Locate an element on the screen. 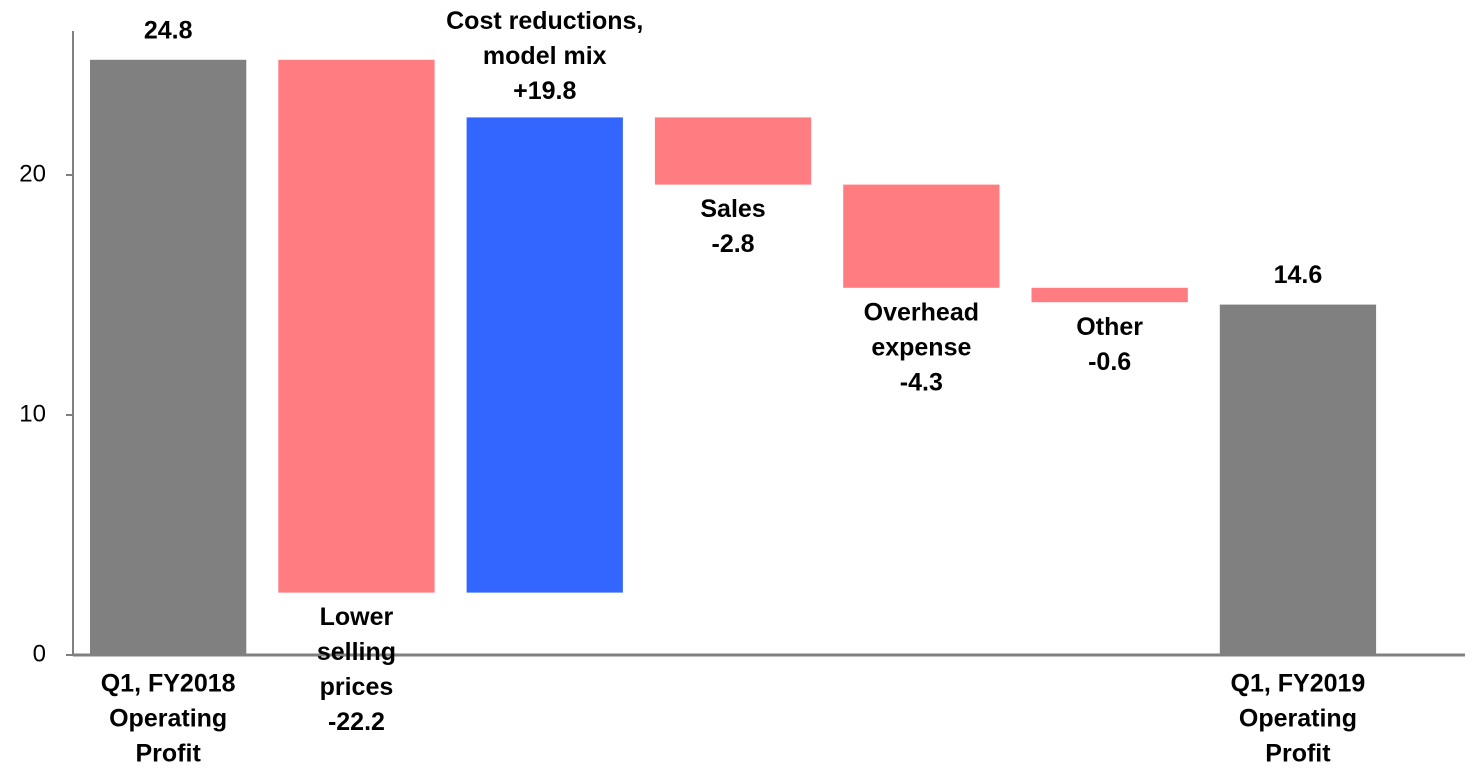 This screenshot has height=773, width=1472. category-label: selling is located at coordinates (356, 652).